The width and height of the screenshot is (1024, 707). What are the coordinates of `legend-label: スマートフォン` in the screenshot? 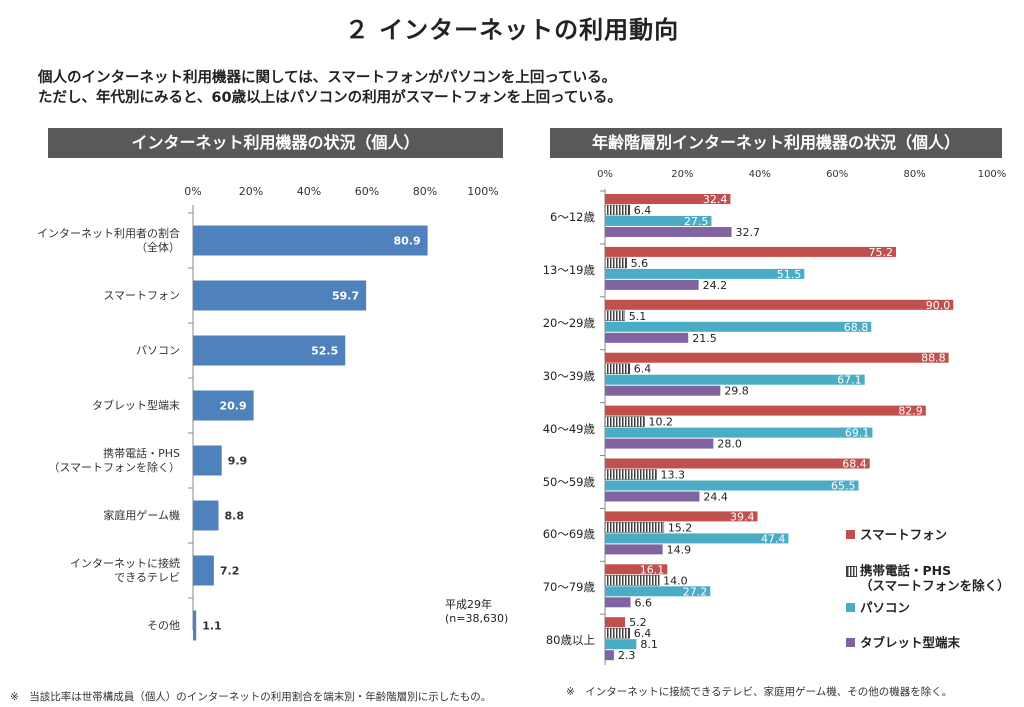 It's located at (904, 534).